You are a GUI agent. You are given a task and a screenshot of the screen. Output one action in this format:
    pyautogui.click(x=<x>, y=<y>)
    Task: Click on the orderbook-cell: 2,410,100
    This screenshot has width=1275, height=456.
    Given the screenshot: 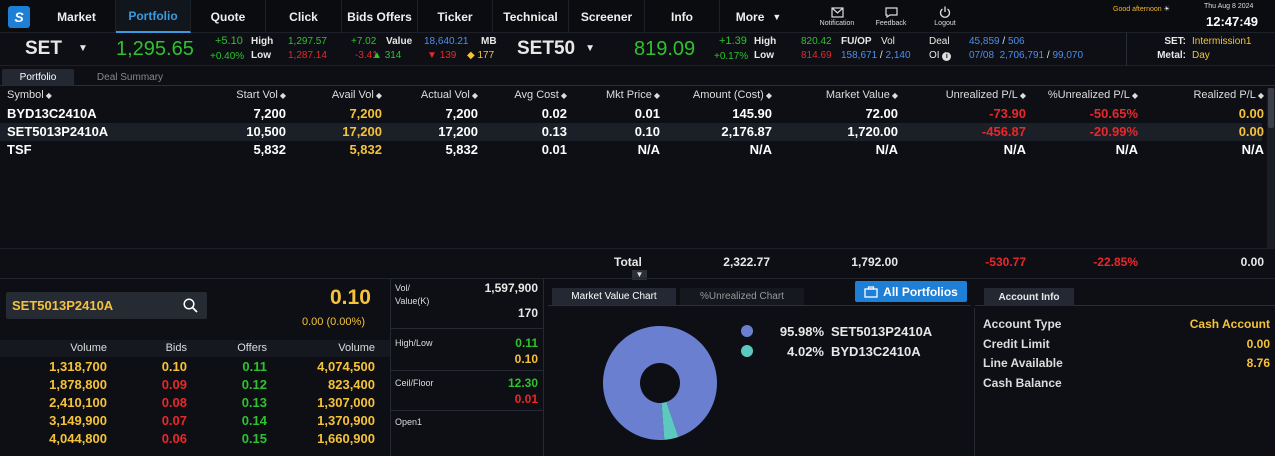 What is the action you would take?
    pyautogui.click(x=78, y=402)
    